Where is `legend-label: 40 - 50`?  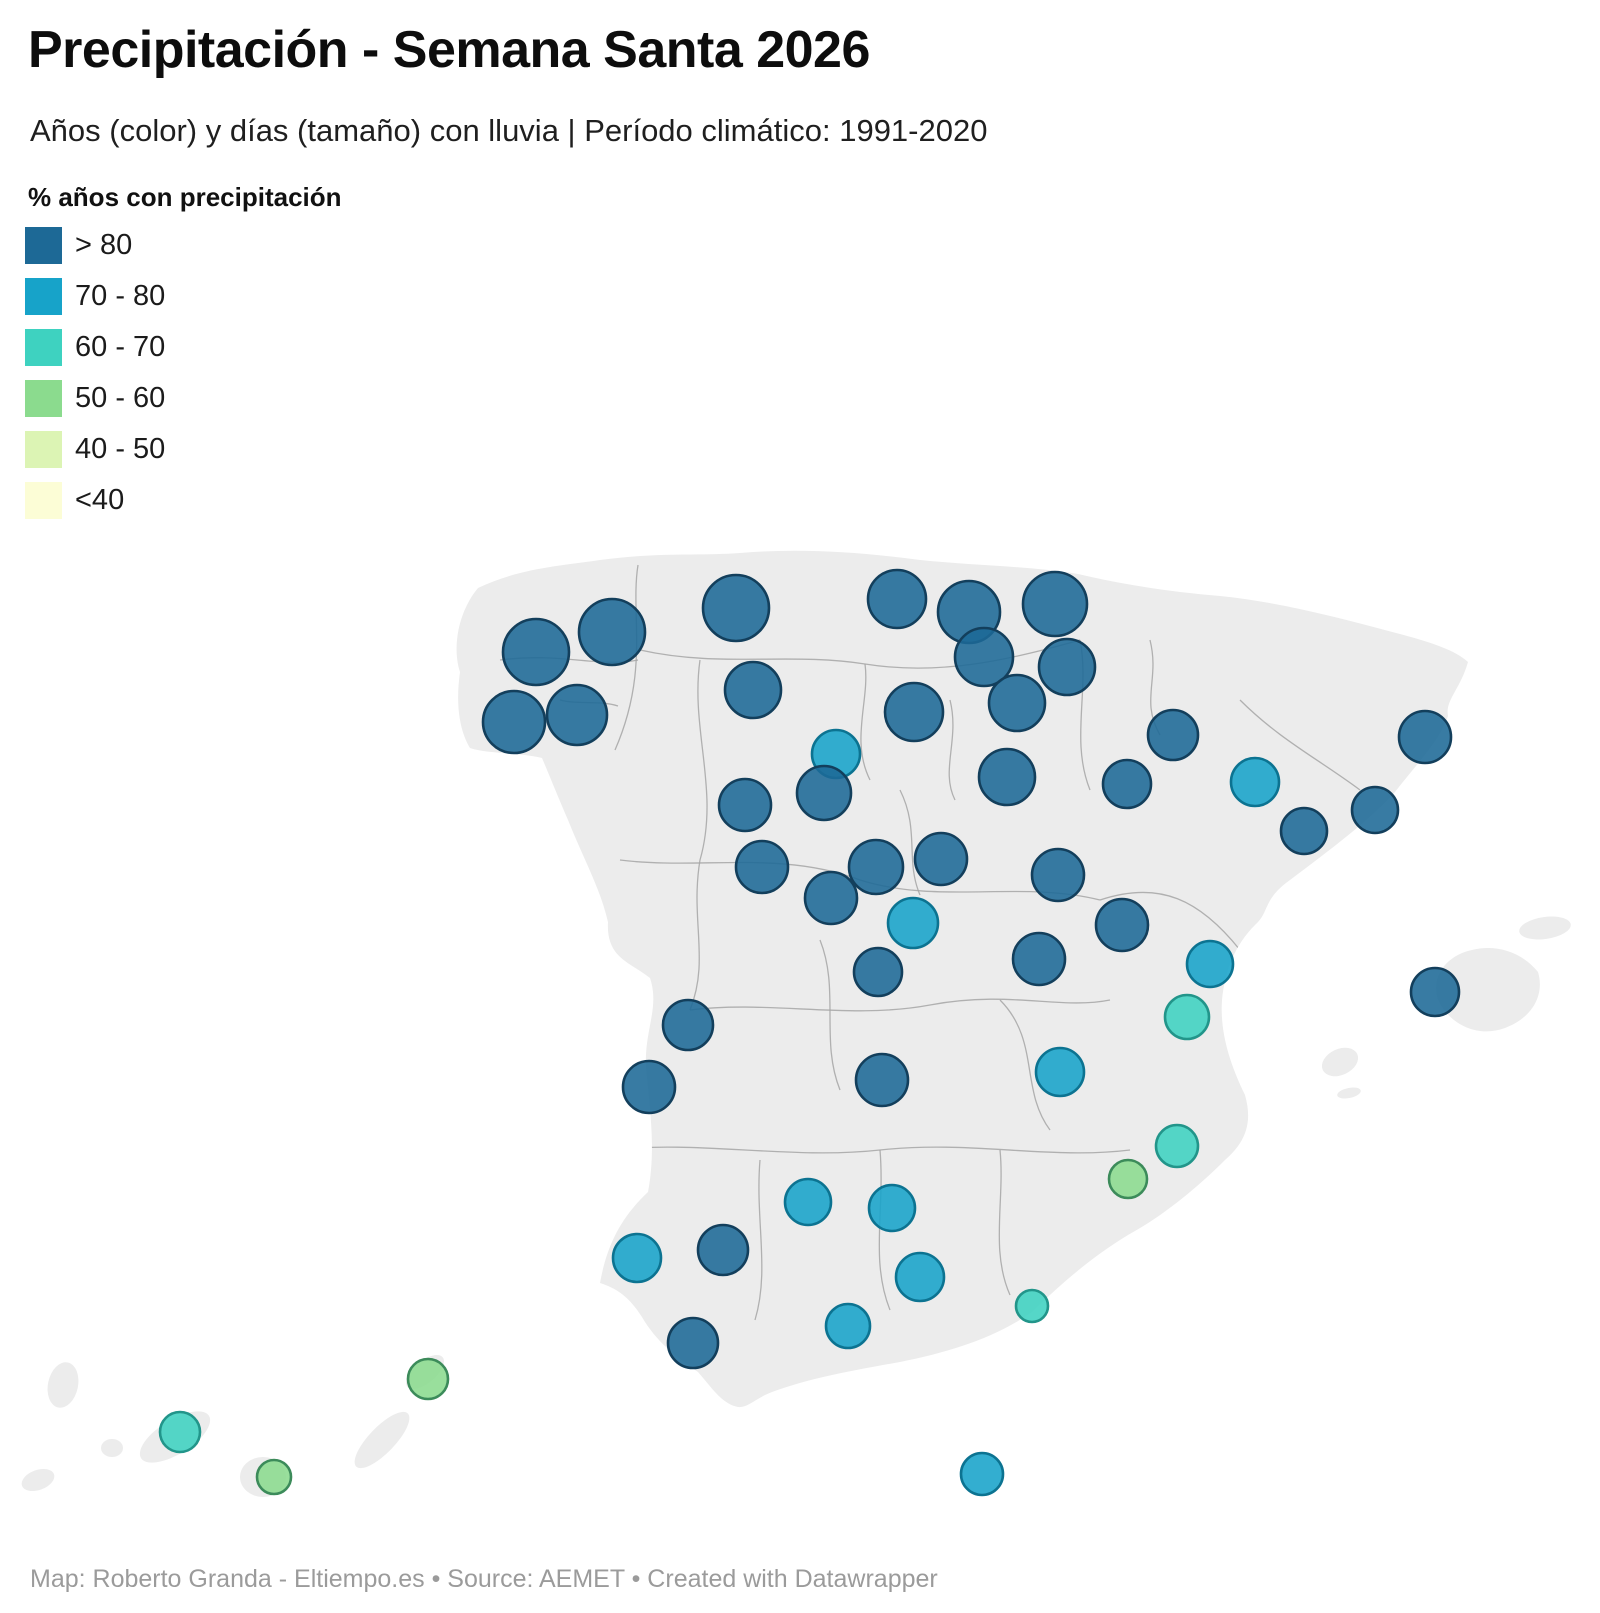 legend-label: 40 - 50 is located at coordinates (120, 449).